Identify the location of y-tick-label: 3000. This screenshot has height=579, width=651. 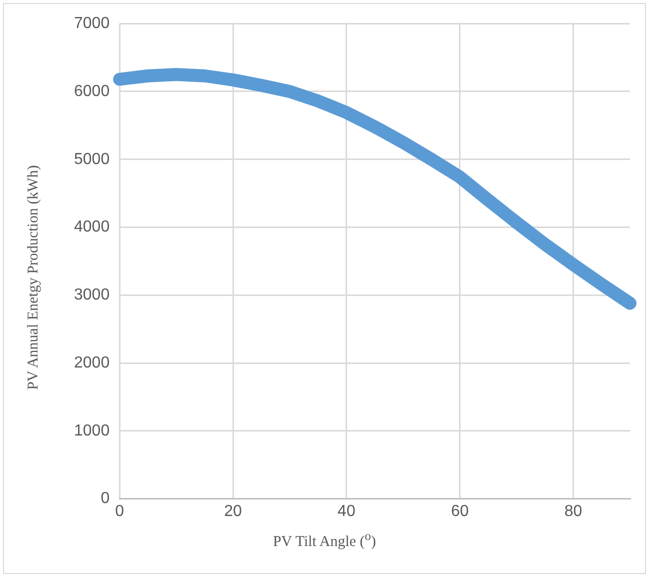
(92, 295).